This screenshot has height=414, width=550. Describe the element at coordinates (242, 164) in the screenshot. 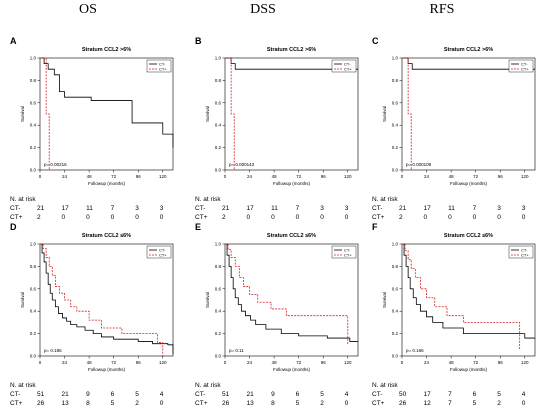

I see `p-value: p= 0.000143` at that location.